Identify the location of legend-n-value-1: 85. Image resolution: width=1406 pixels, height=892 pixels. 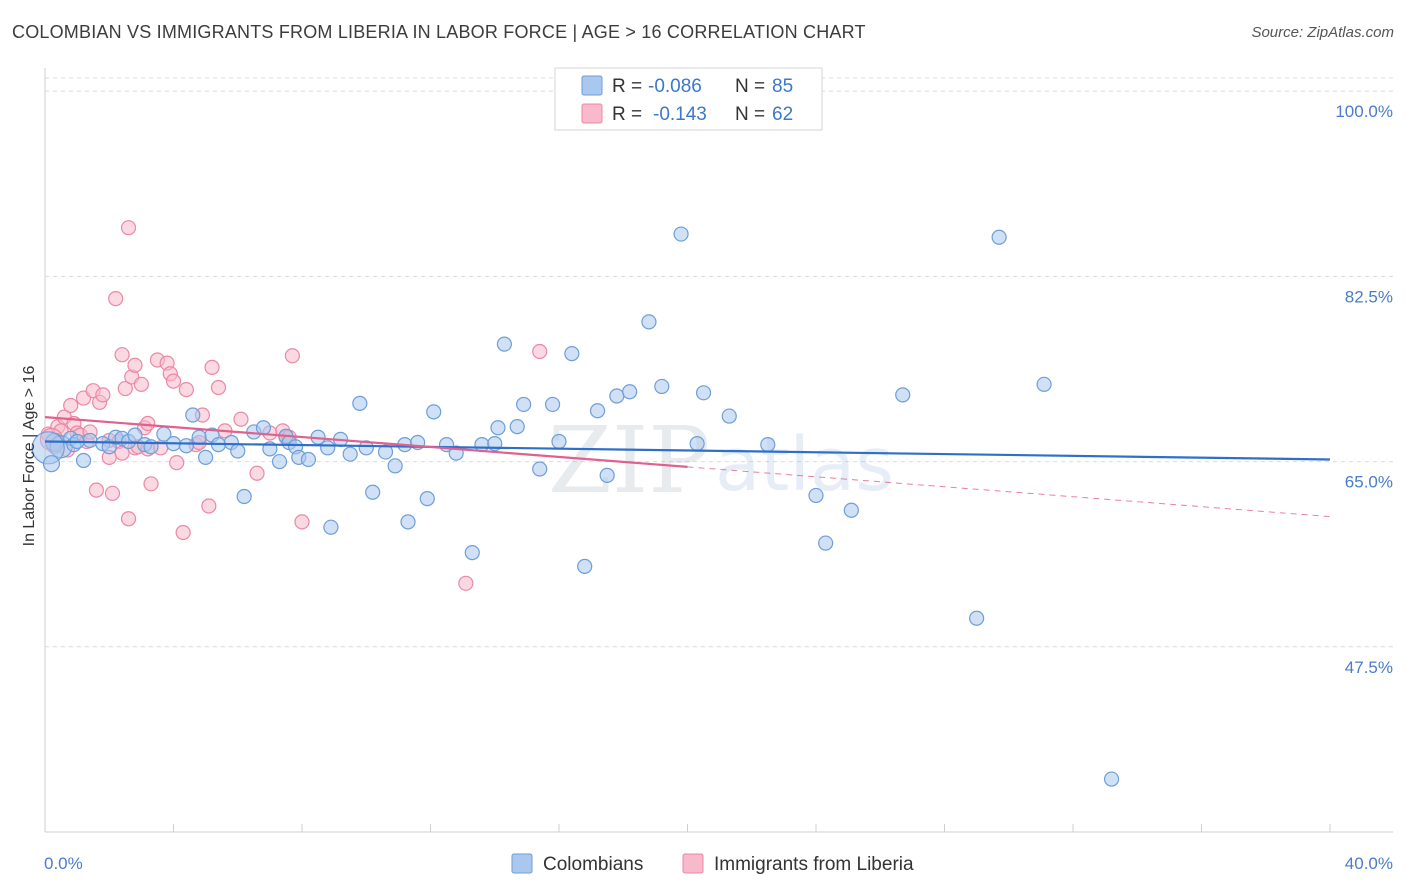
(782, 86).